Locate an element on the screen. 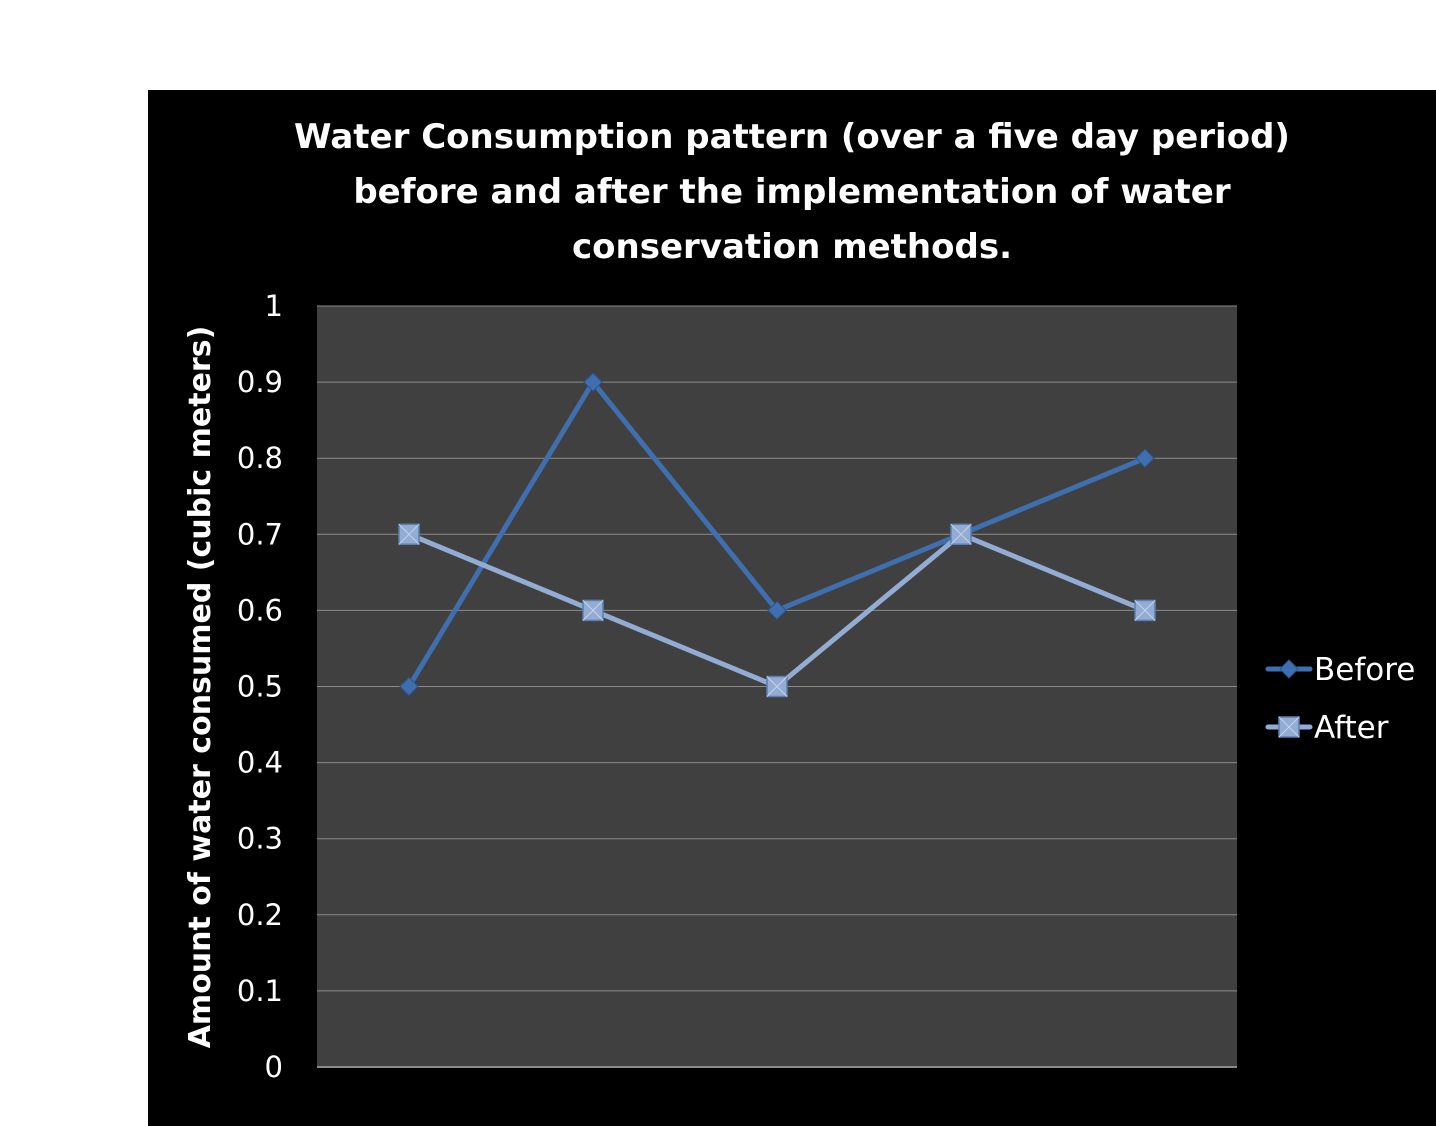  title-line-3: conservation methods. is located at coordinates (792, 247).